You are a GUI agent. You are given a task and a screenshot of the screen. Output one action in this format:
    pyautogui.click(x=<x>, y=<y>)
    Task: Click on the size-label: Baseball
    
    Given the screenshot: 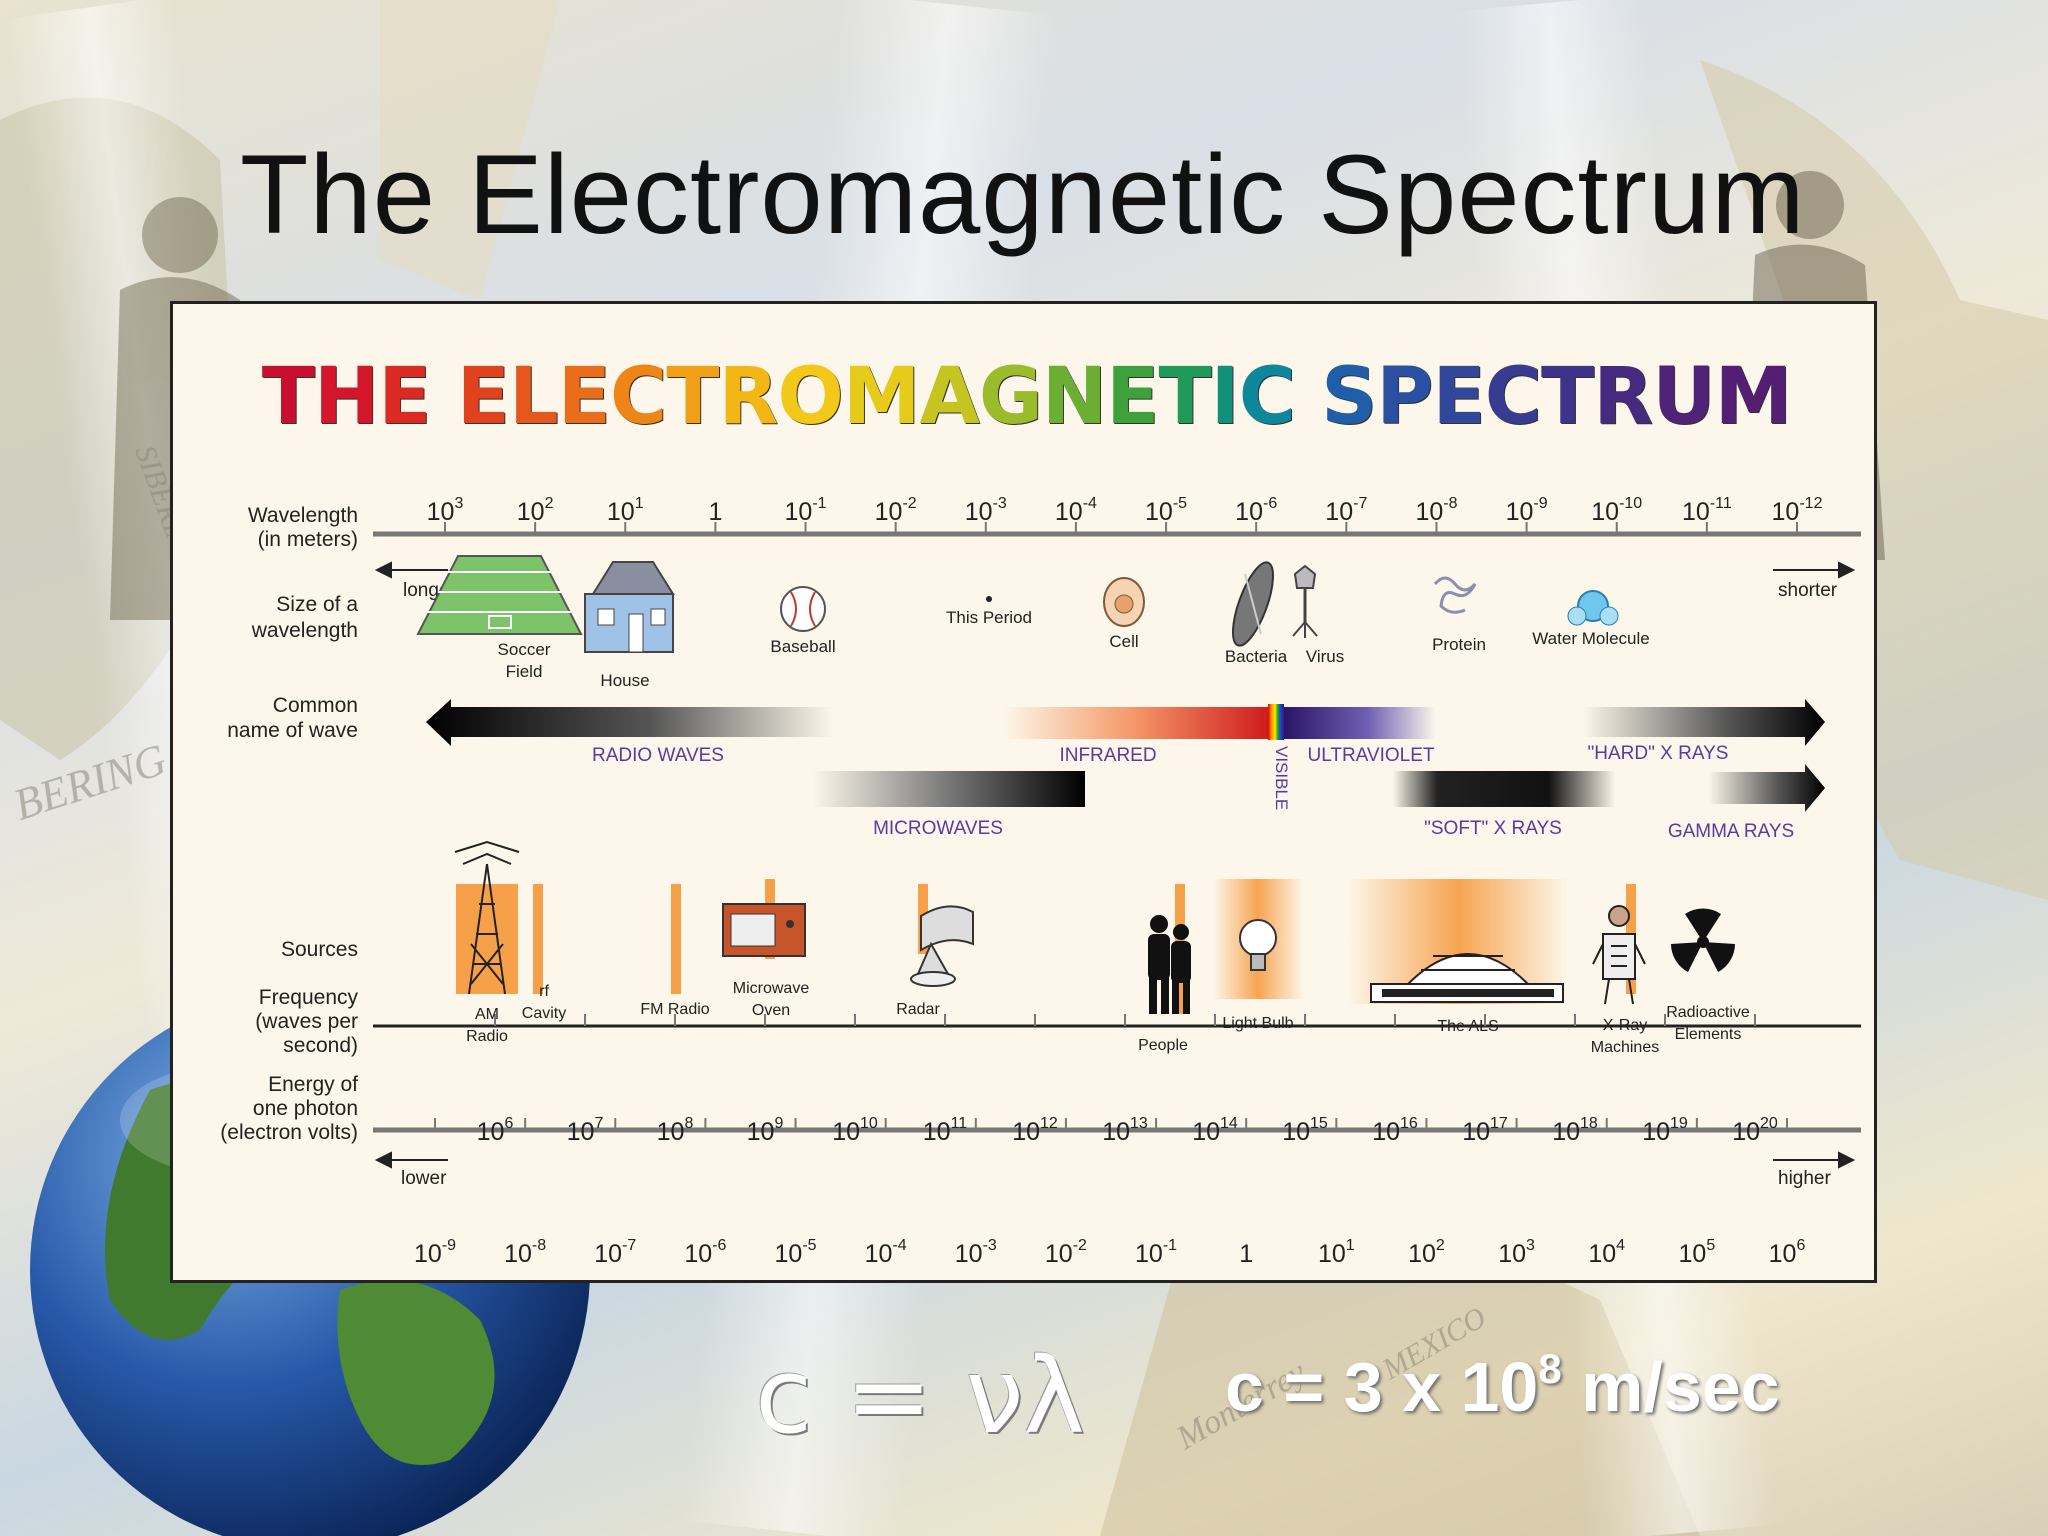 What is the action you would take?
    pyautogui.click(x=802, y=646)
    